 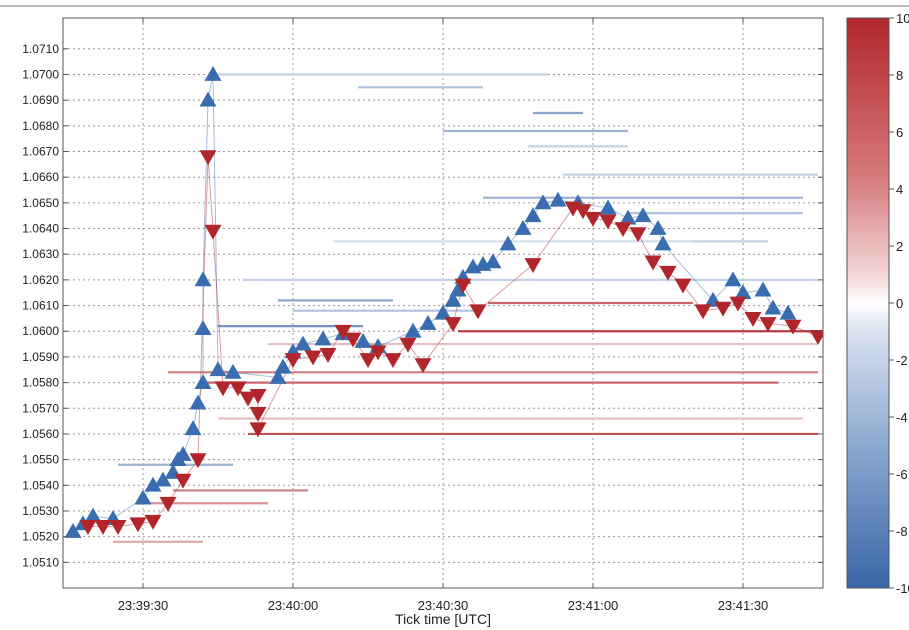 What do you see at coordinates (40, 306) in the screenshot?
I see `y-tick-label: 1.0610` at bounding box center [40, 306].